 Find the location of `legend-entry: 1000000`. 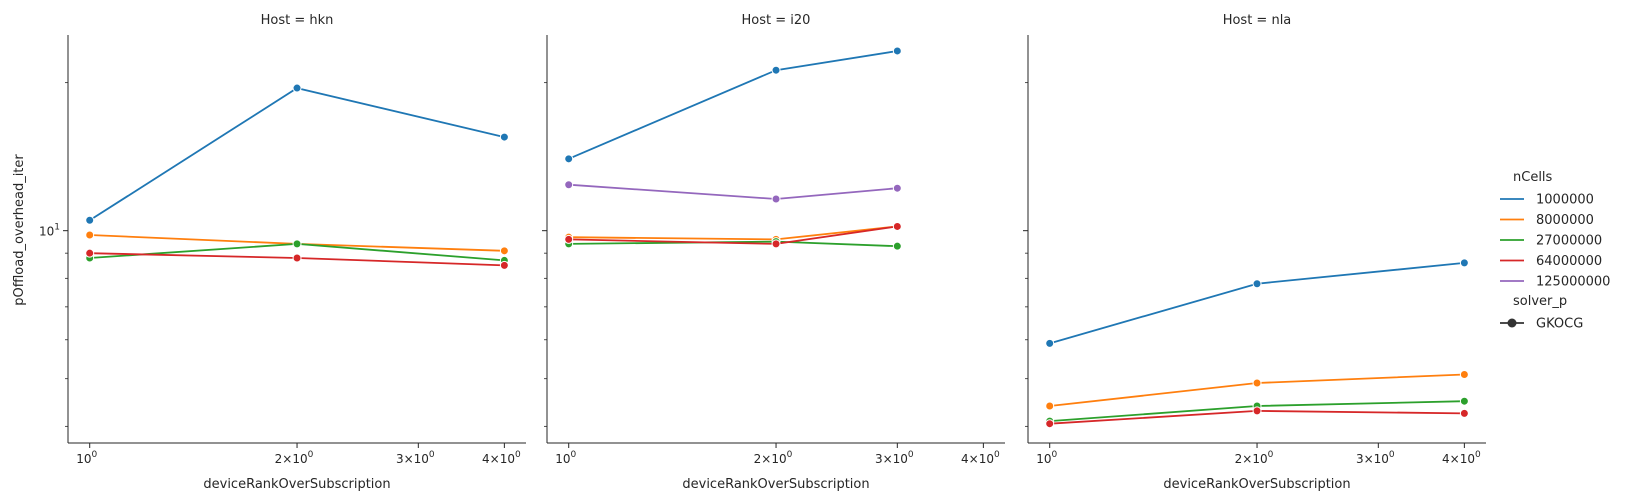

legend-entry: 1000000 is located at coordinates (1547, 200).